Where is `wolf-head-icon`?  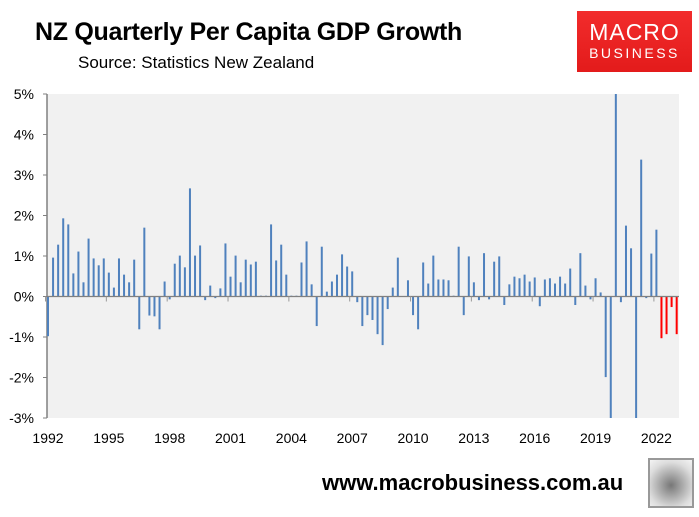 wolf-head-icon is located at coordinates (671, 483).